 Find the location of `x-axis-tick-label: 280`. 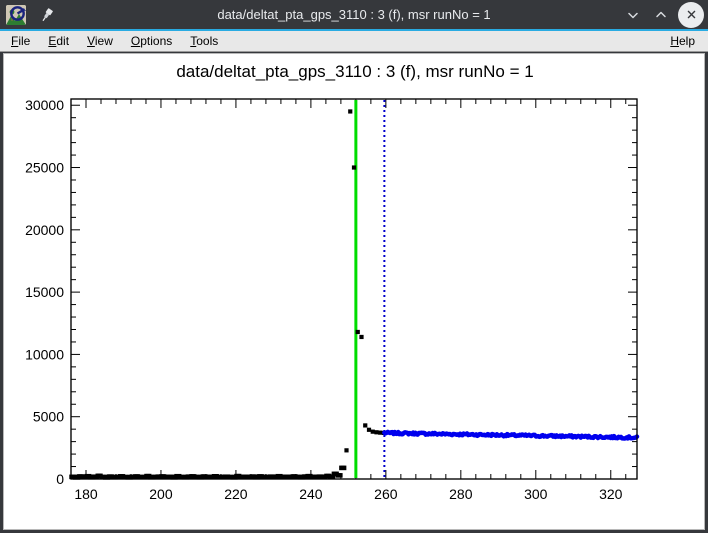

x-axis-tick-label: 280 is located at coordinates (461, 494).